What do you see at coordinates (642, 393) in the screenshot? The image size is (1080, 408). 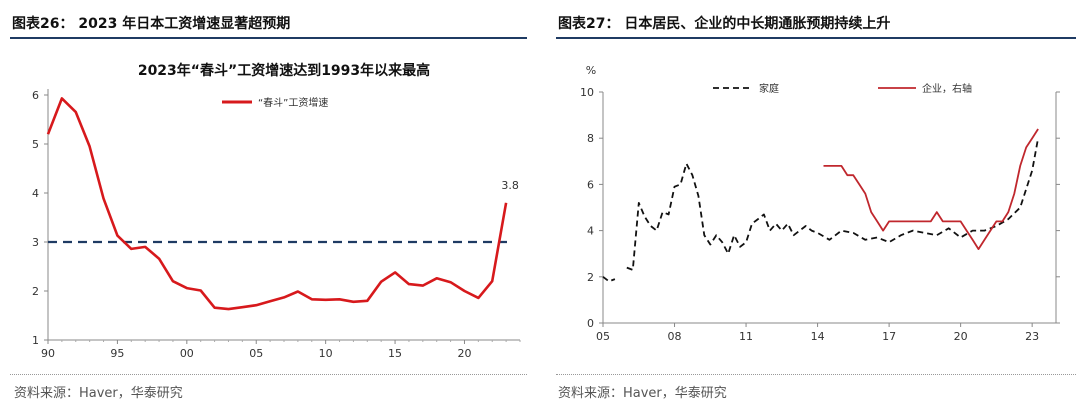 I see `right-source: 资料来源：Haver，华泰研究` at bounding box center [642, 393].